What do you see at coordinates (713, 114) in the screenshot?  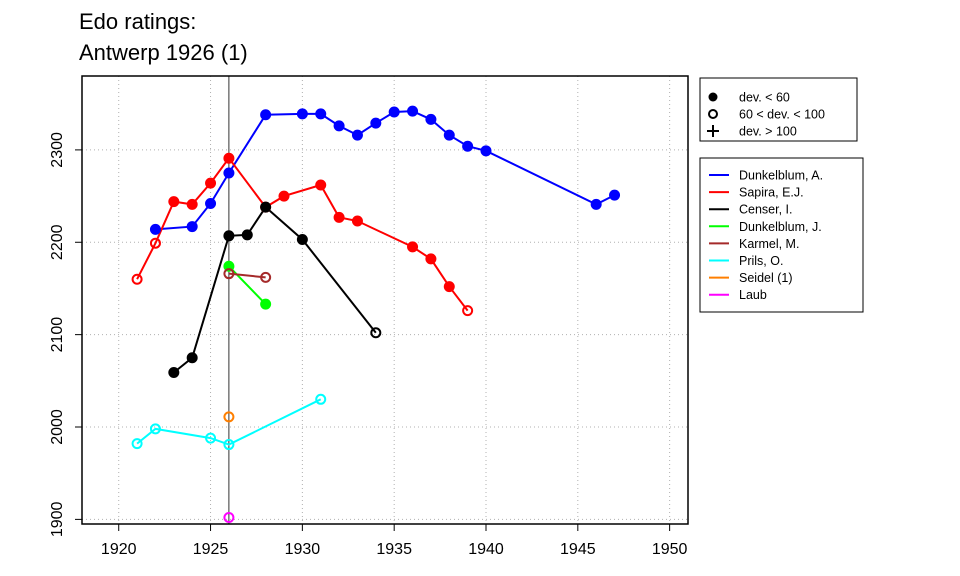 I see `legend-open-marker` at bounding box center [713, 114].